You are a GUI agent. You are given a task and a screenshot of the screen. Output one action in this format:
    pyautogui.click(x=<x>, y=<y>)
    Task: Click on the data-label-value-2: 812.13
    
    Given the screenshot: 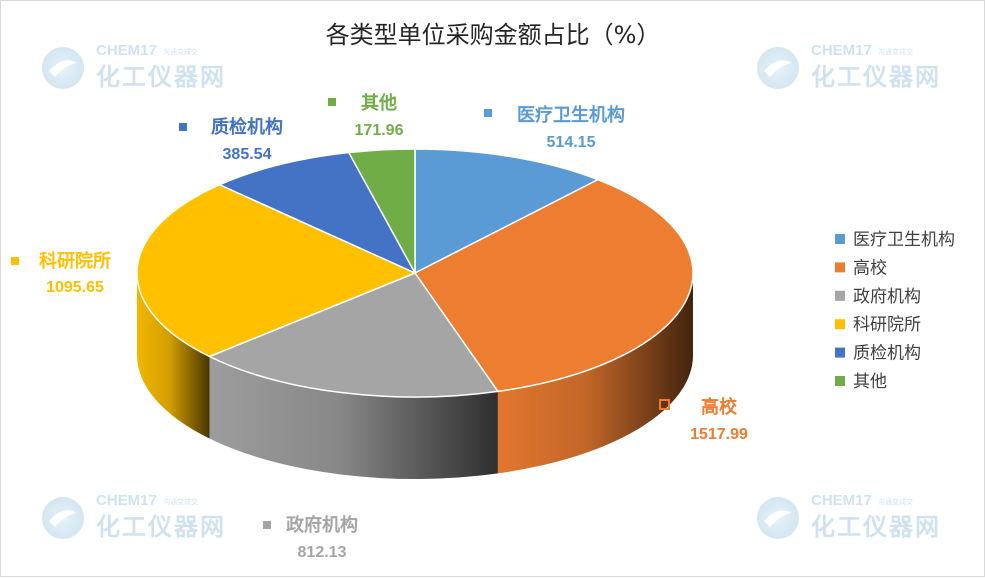 What is the action you would take?
    pyautogui.click(x=322, y=552)
    